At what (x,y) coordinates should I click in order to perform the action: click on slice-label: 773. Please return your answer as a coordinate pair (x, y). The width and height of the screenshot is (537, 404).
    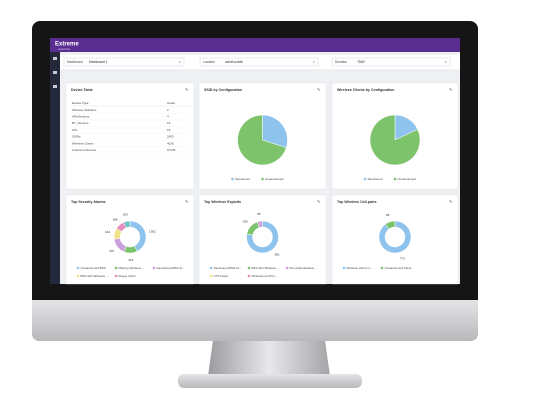
    Looking at the image, I should click on (402, 259).